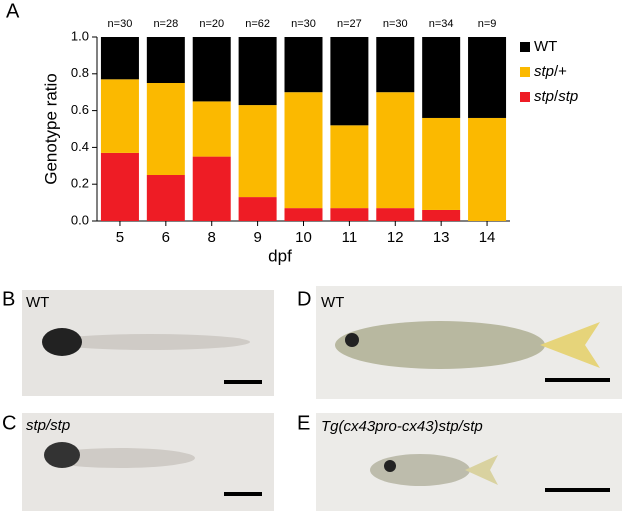  Describe the element at coordinates (50, 129) in the screenshot. I see `y-axis-label: Genotype ratio` at that location.